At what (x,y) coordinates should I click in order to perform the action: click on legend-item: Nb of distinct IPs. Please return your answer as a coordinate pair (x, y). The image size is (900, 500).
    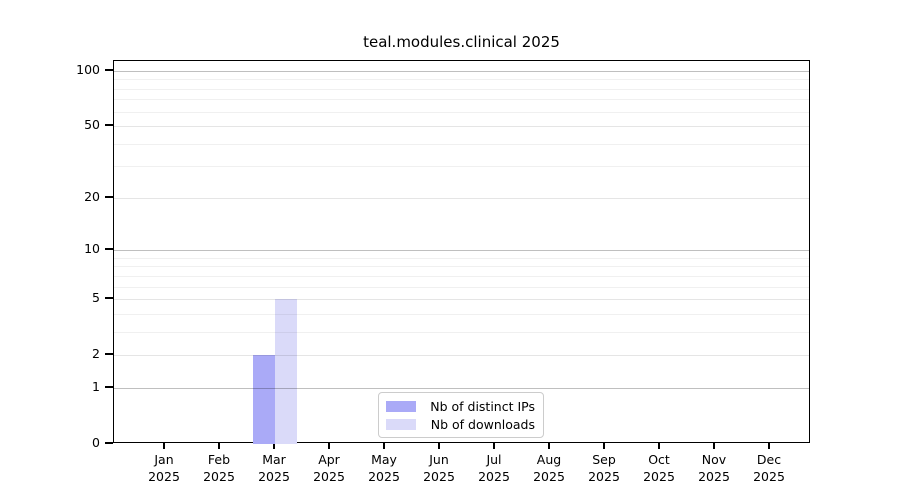
    Looking at the image, I should click on (460, 406).